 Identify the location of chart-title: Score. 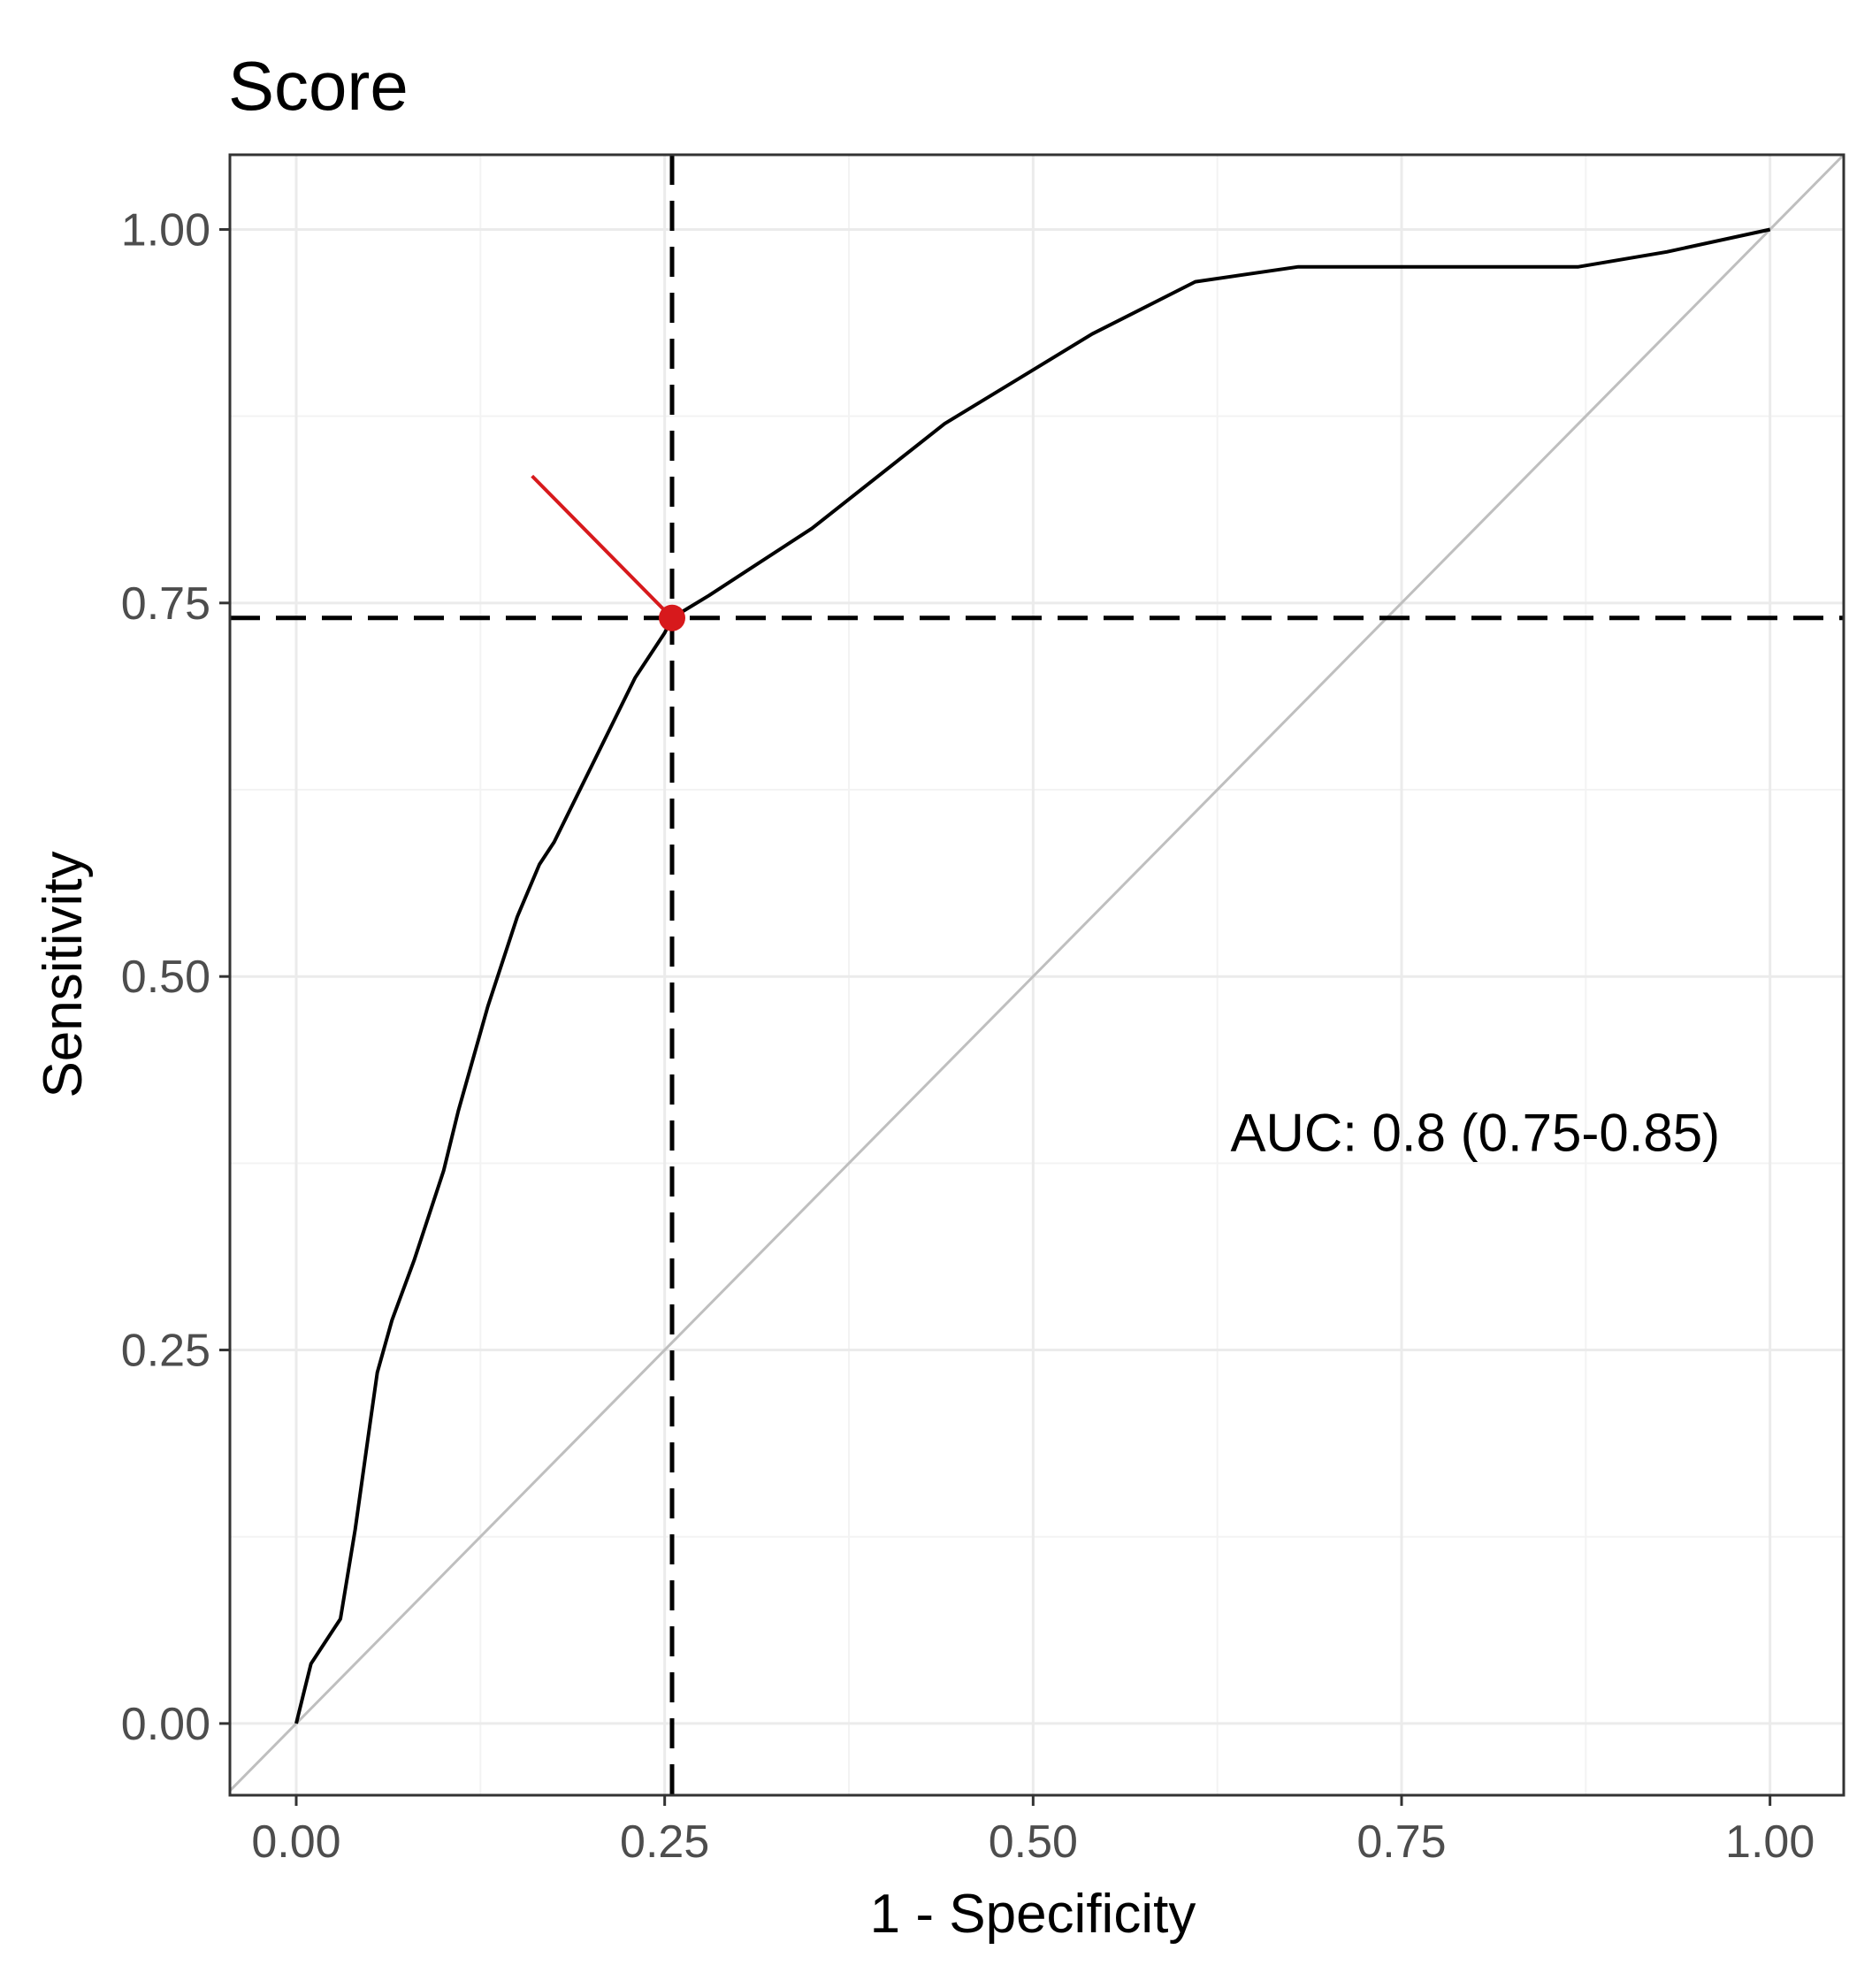
(318, 86).